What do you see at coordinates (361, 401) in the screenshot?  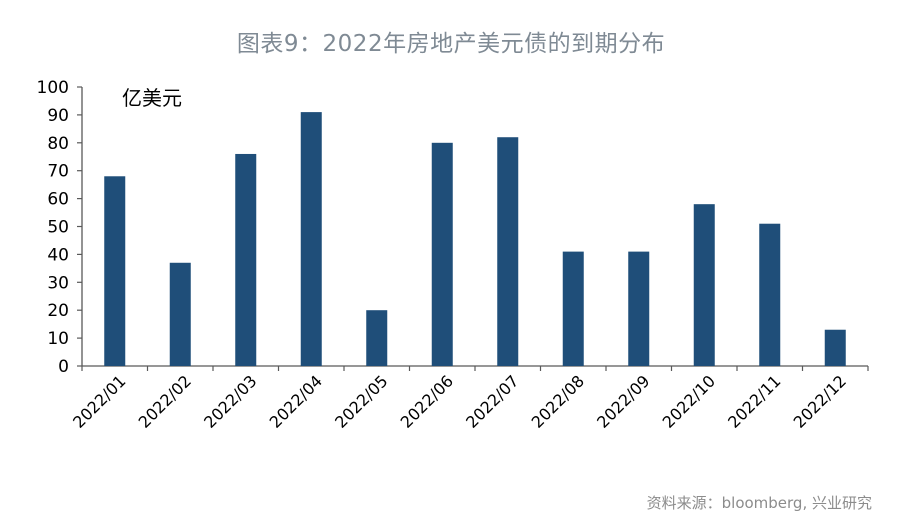 I see `x-tick-label: 2022/05` at bounding box center [361, 401].